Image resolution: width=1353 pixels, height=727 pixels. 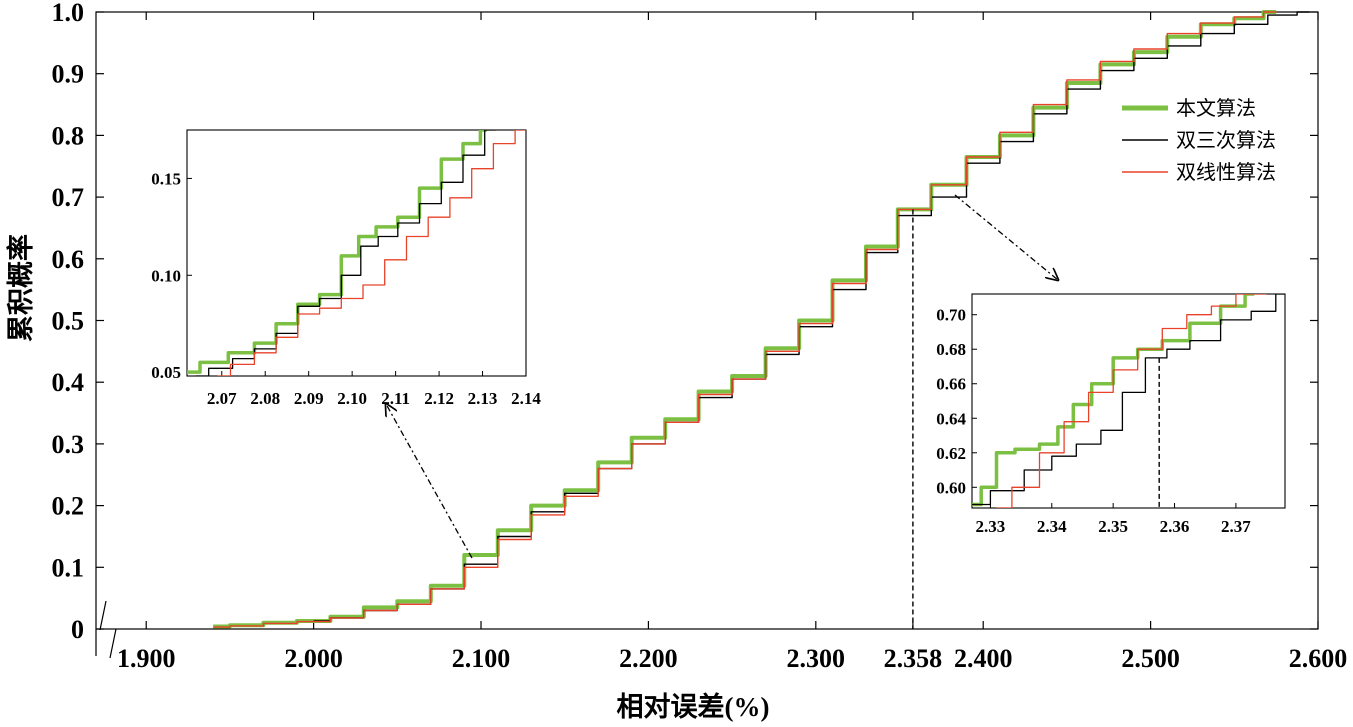 What do you see at coordinates (68, 197) in the screenshot?
I see `y-tick-label: 0.7` at bounding box center [68, 197].